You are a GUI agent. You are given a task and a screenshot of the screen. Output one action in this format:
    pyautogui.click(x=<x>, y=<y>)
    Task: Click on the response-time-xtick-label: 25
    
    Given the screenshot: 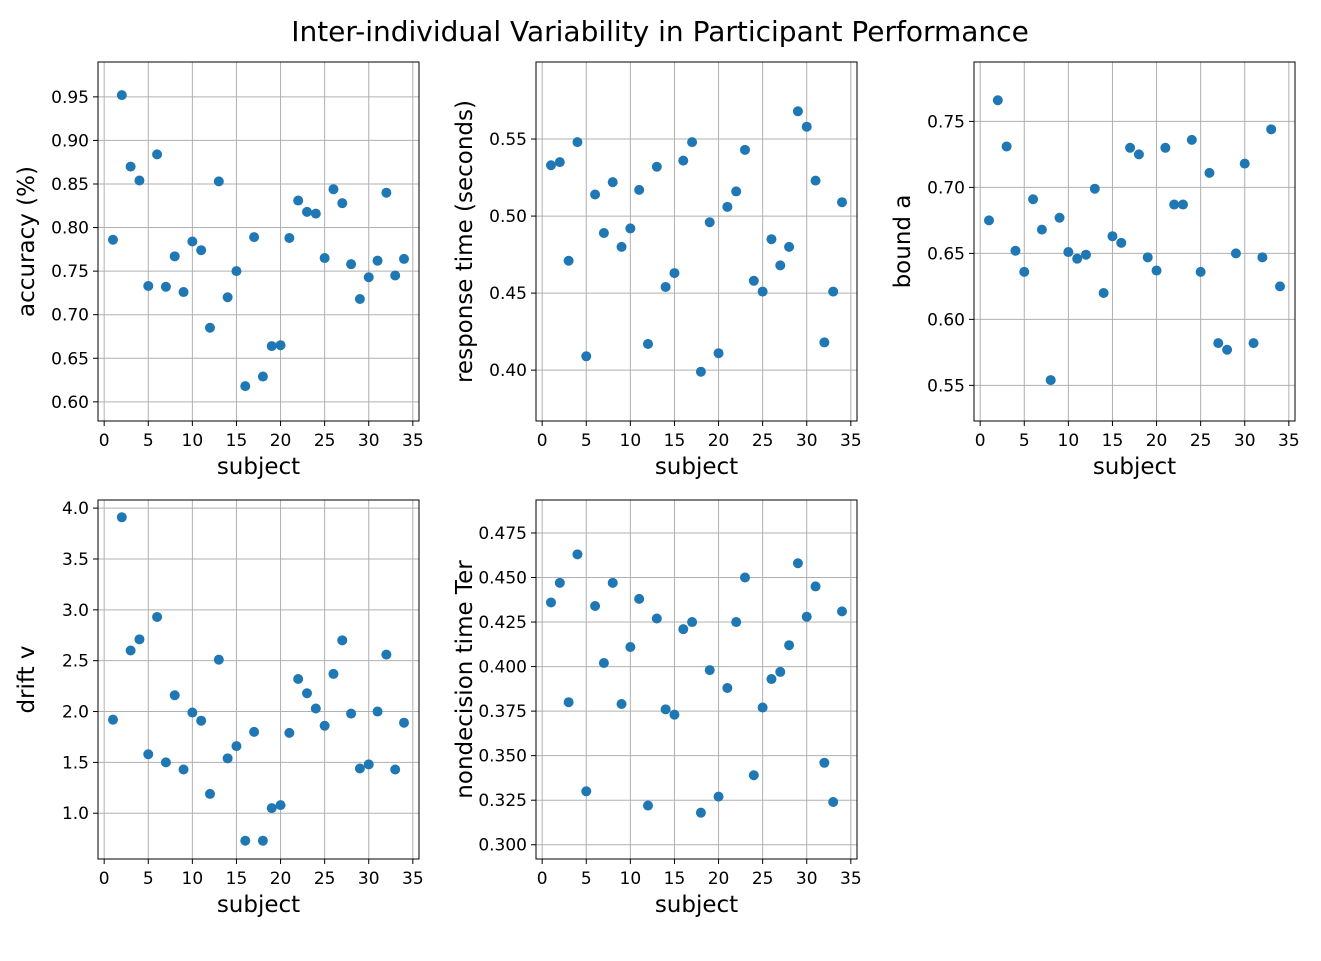 What is the action you would take?
    pyautogui.click(x=763, y=441)
    